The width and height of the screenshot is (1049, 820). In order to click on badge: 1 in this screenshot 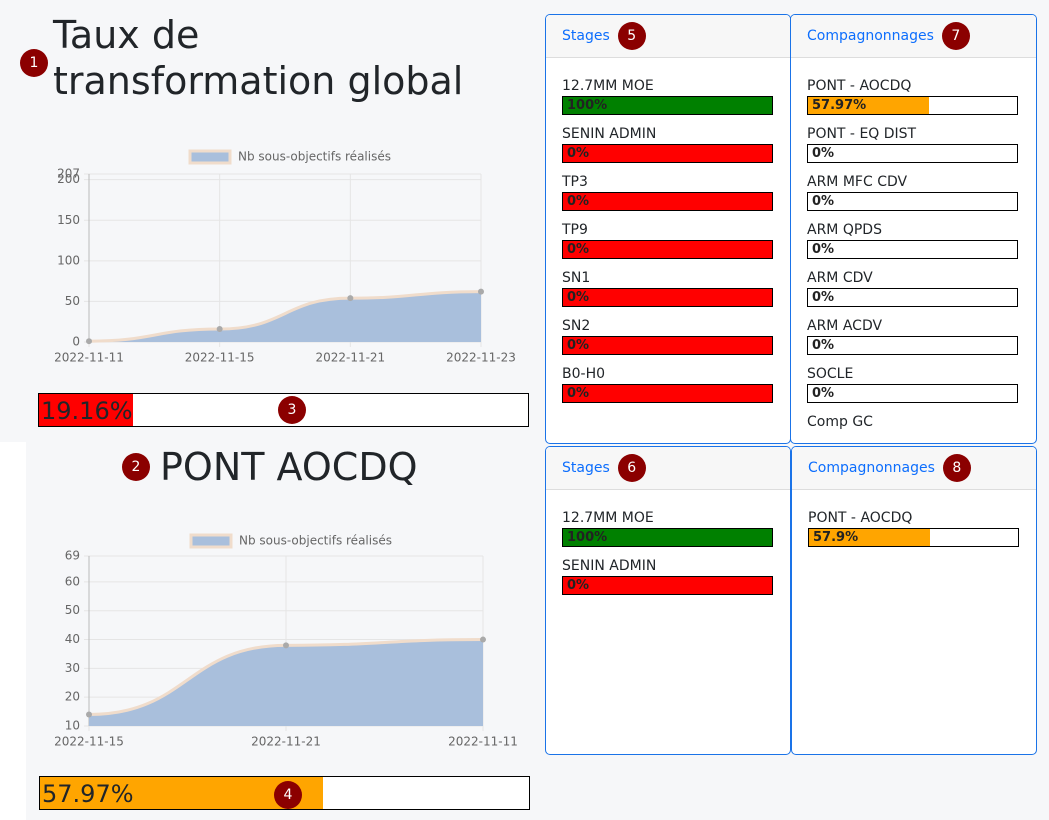, I will do `click(34, 63)`.